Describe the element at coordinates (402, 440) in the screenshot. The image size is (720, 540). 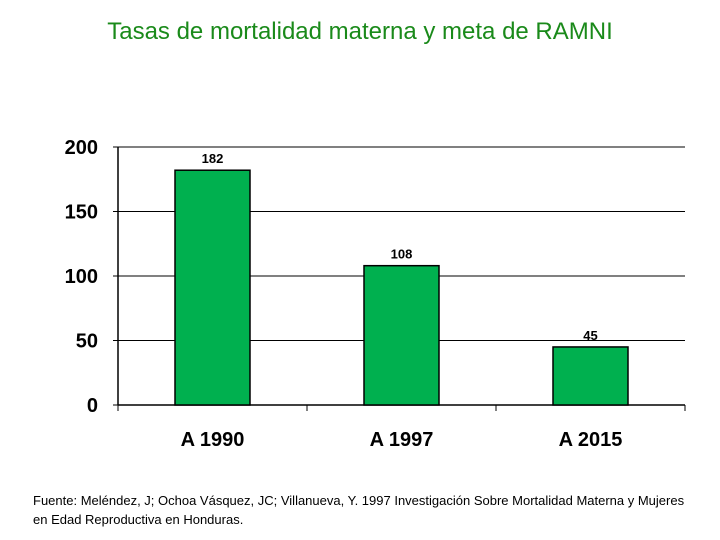
I see `category-label: A 1997` at that location.